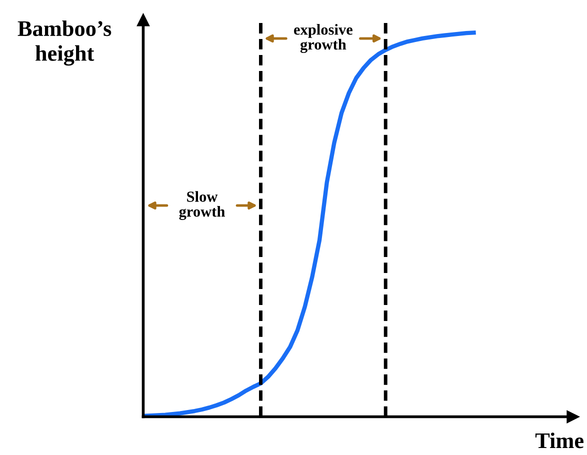 Image resolution: width=587 pixels, height=455 pixels. Describe the element at coordinates (559, 440) in the screenshot. I see `x-axis-title: Time` at that location.